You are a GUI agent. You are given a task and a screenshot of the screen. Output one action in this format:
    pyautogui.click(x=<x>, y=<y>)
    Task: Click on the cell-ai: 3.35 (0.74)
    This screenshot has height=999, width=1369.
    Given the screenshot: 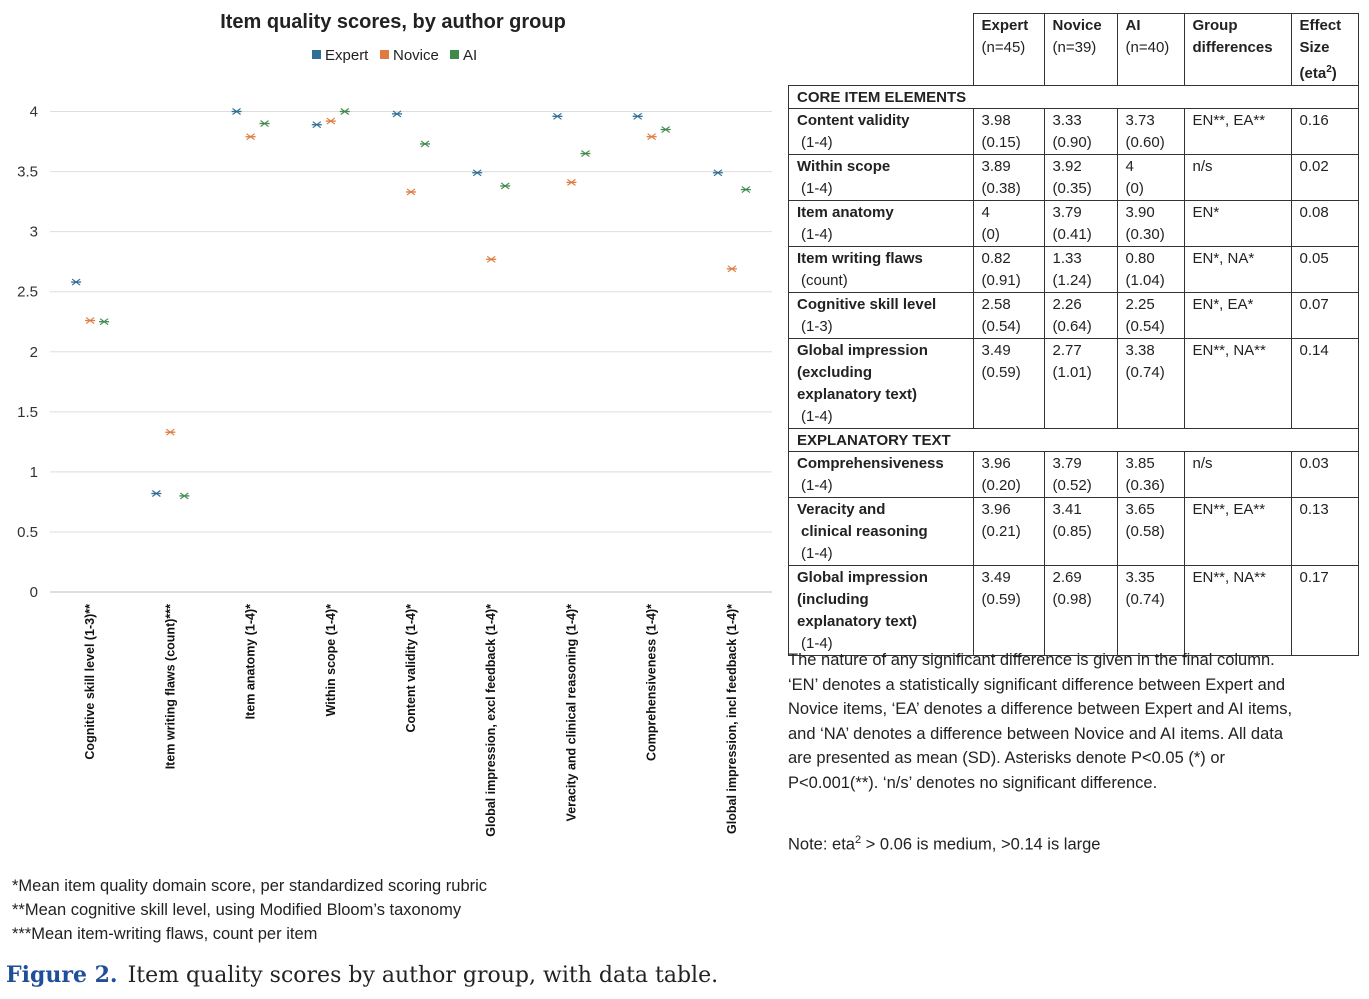 What is the action you would take?
    pyautogui.click(x=1150, y=610)
    